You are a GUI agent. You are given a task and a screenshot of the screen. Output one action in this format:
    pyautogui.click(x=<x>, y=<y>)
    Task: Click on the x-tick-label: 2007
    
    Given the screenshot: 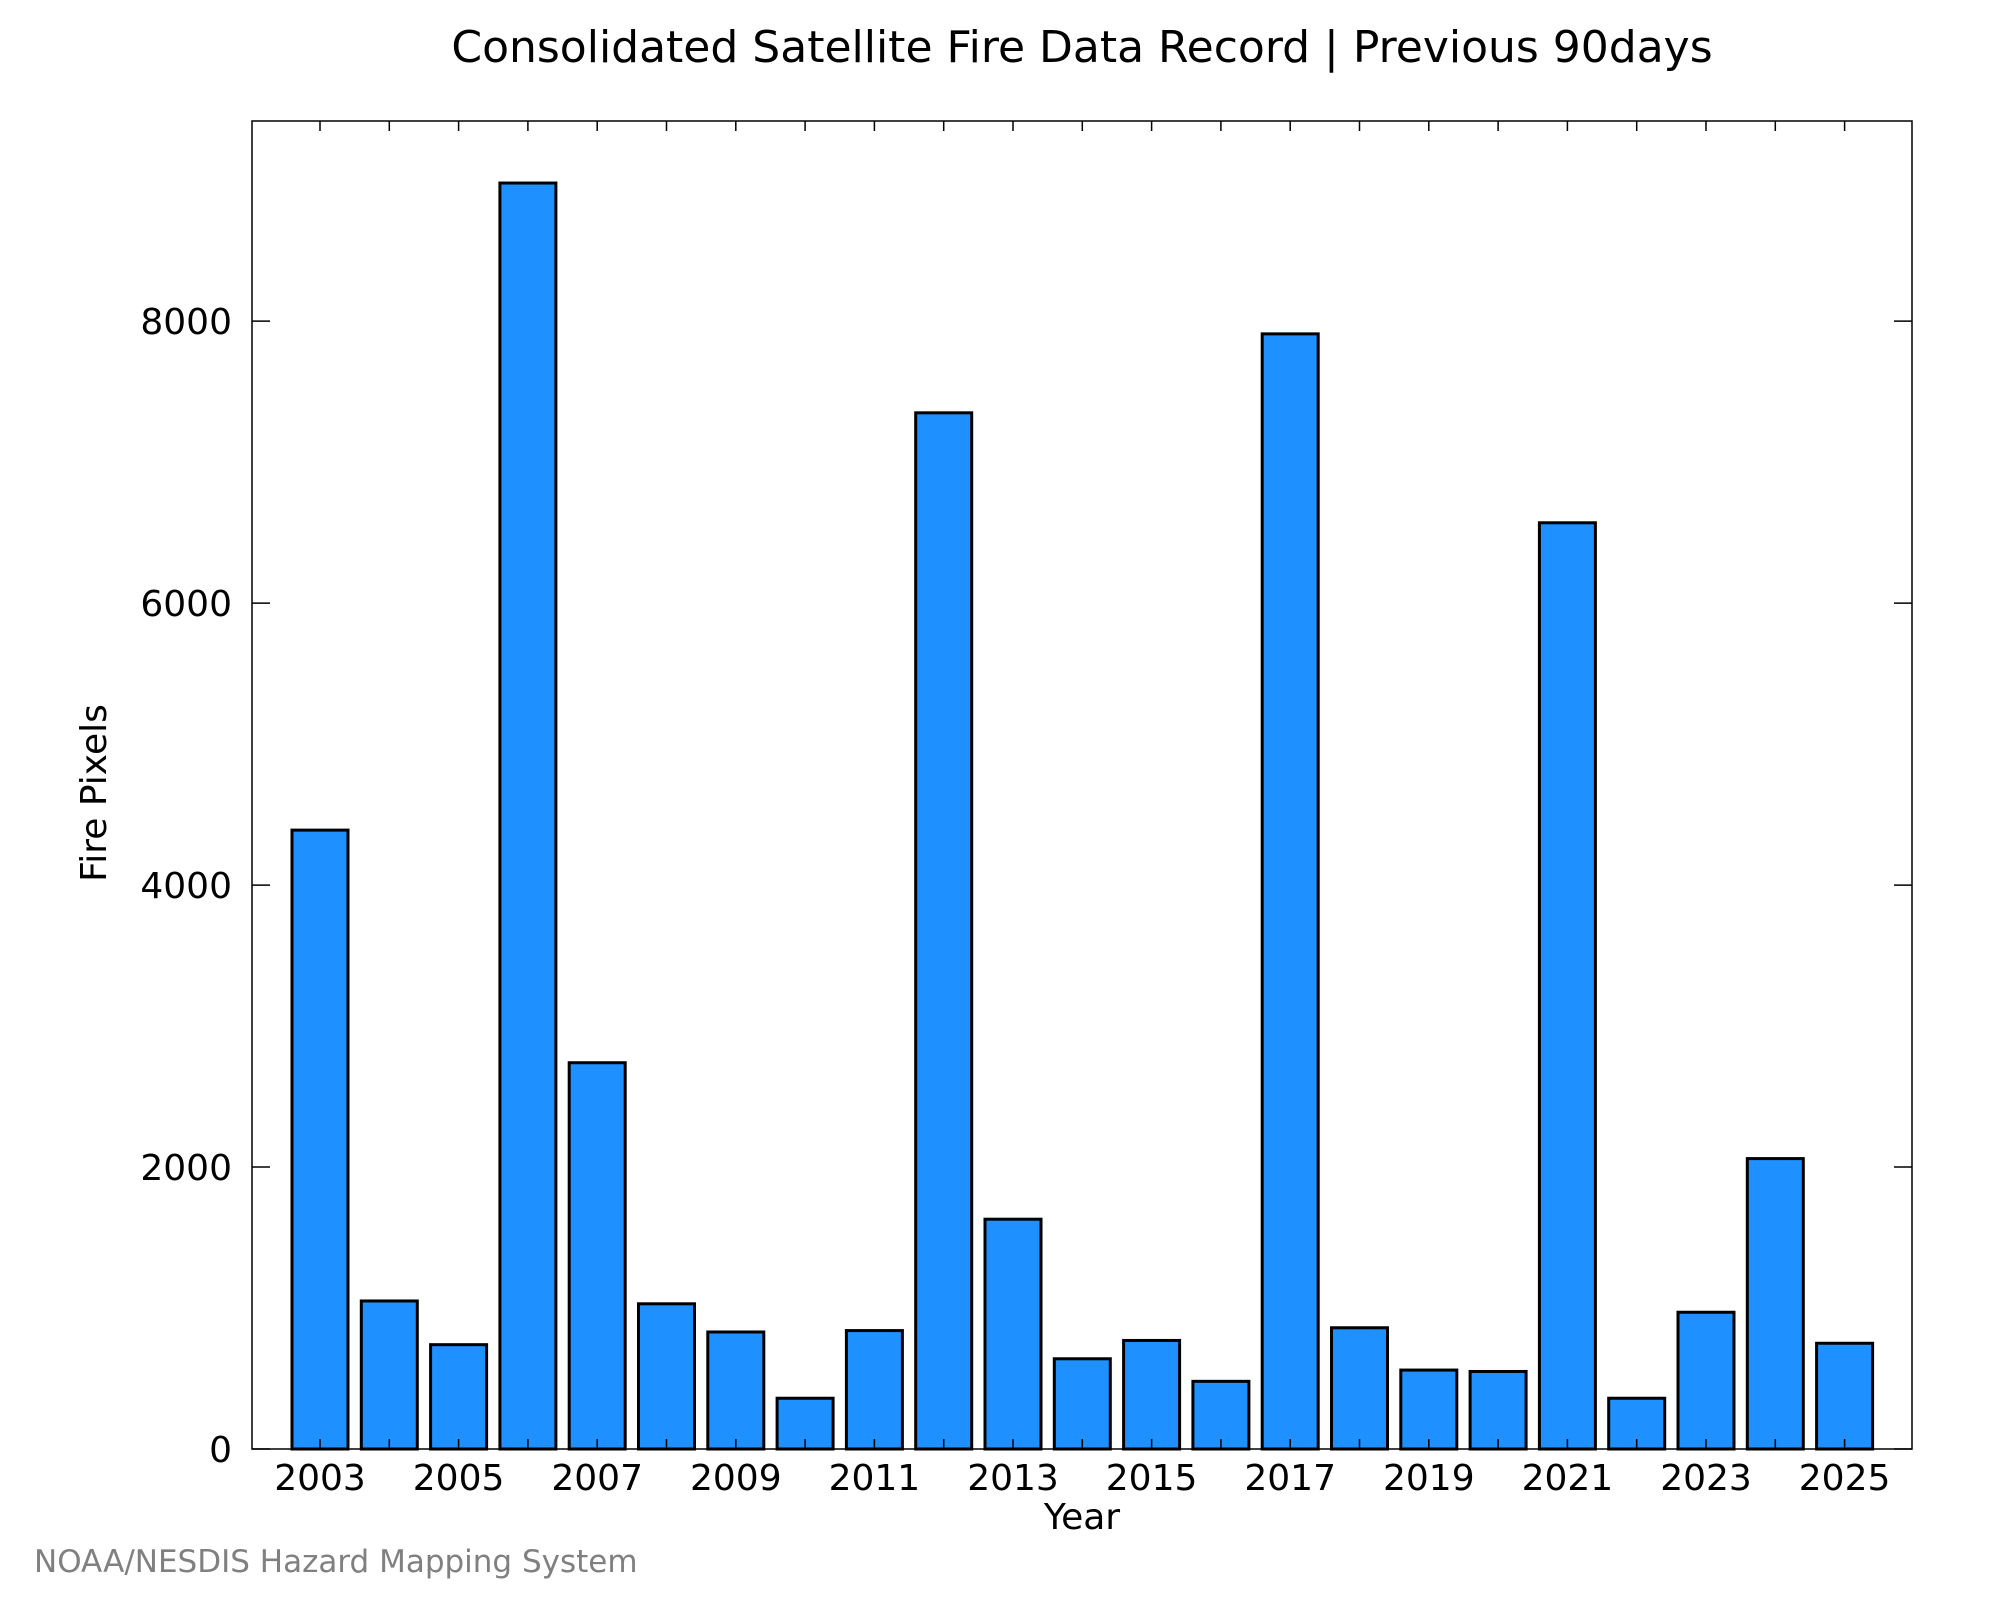 What is the action you would take?
    pyautogui.click(x=597, y=1478)
    